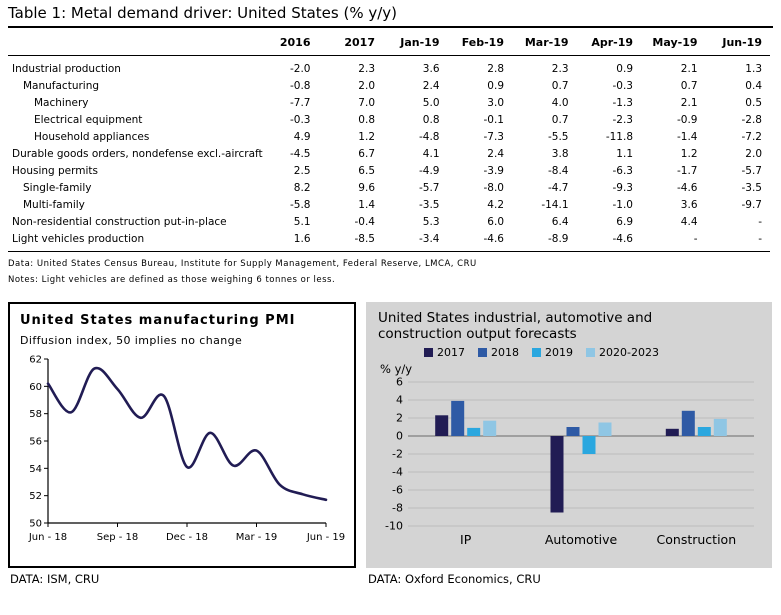 The width and height of the screenshot is (781, 615). I want to click on value-cell: -4.8, so click(429, 137).